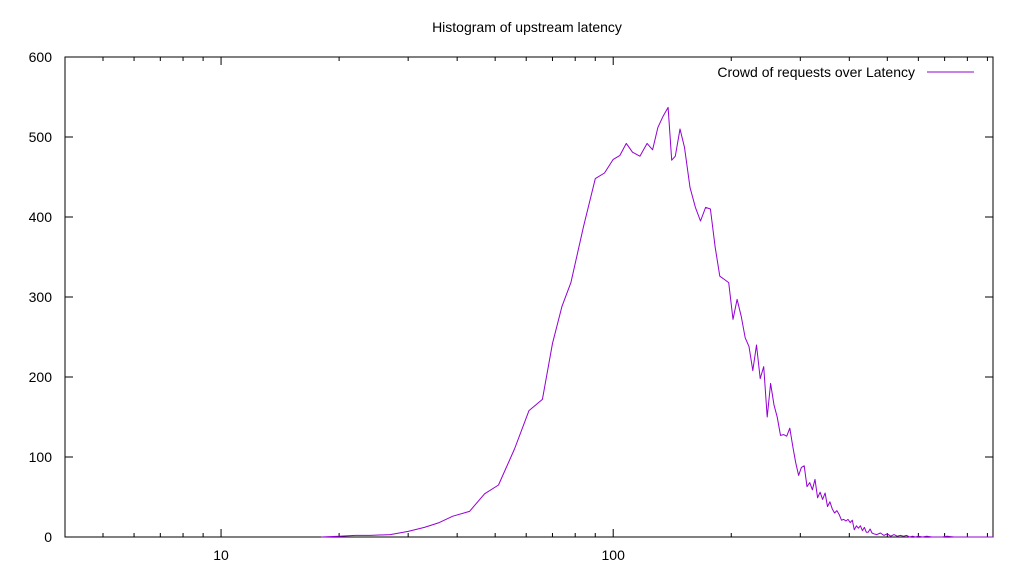  Describe the element at coordinates (41, 377) in the screenshot. I see `y-tick-label: 200` at that location.